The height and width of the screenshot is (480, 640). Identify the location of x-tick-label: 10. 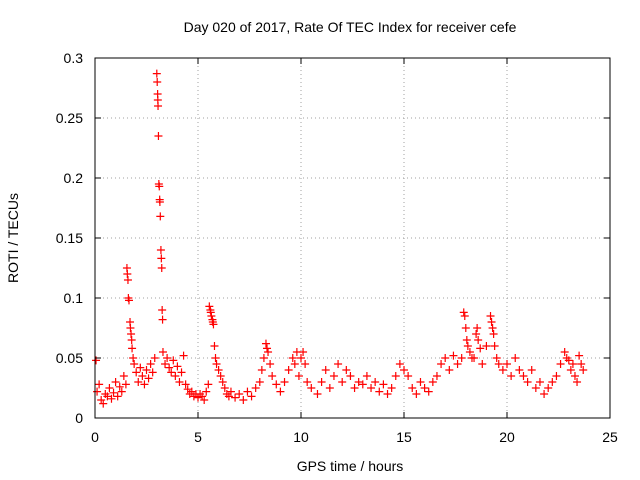
(301, 437).